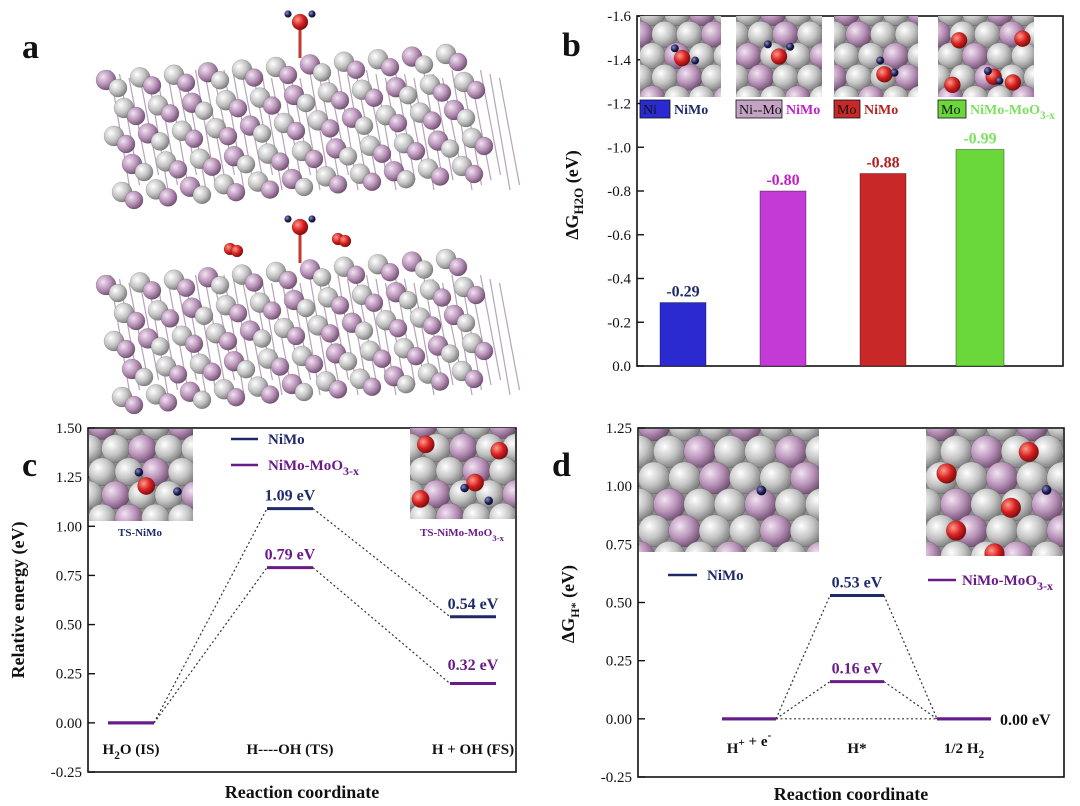 This screenshot has height=806, width=1080. I want to click on subscript: 3-x, so click(1045, 586).